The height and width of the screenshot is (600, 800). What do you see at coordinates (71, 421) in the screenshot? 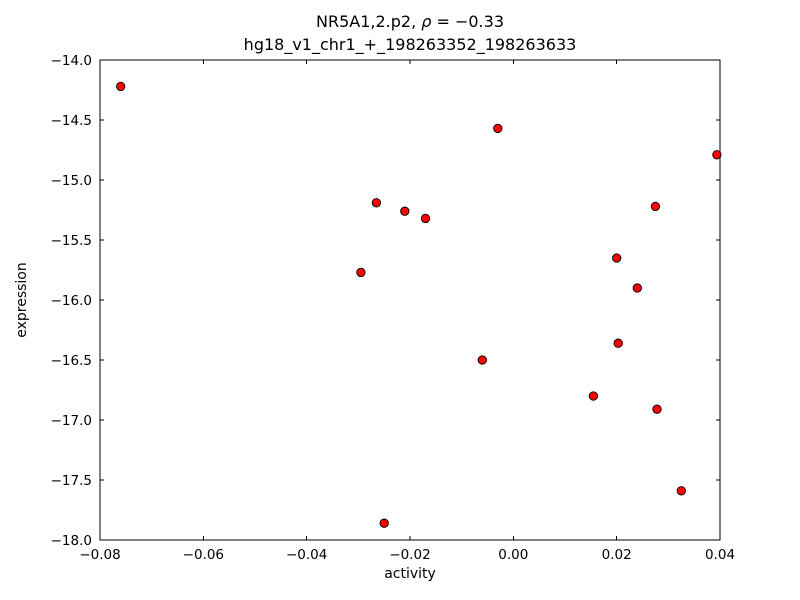
I see `y-tick-label: −17.0` at bounding box center [71, 421].